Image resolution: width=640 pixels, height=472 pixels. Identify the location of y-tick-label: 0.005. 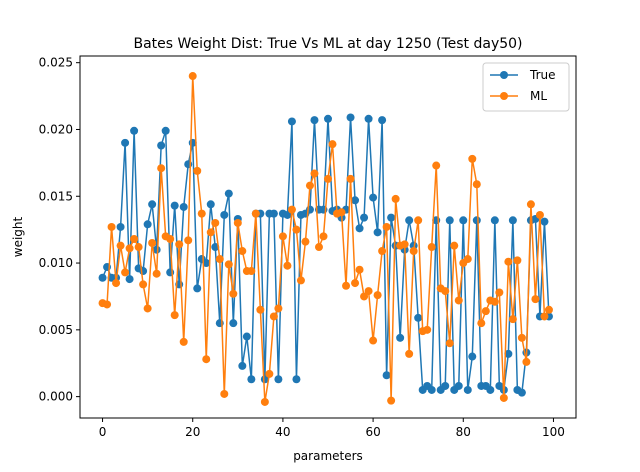
(56, 330).